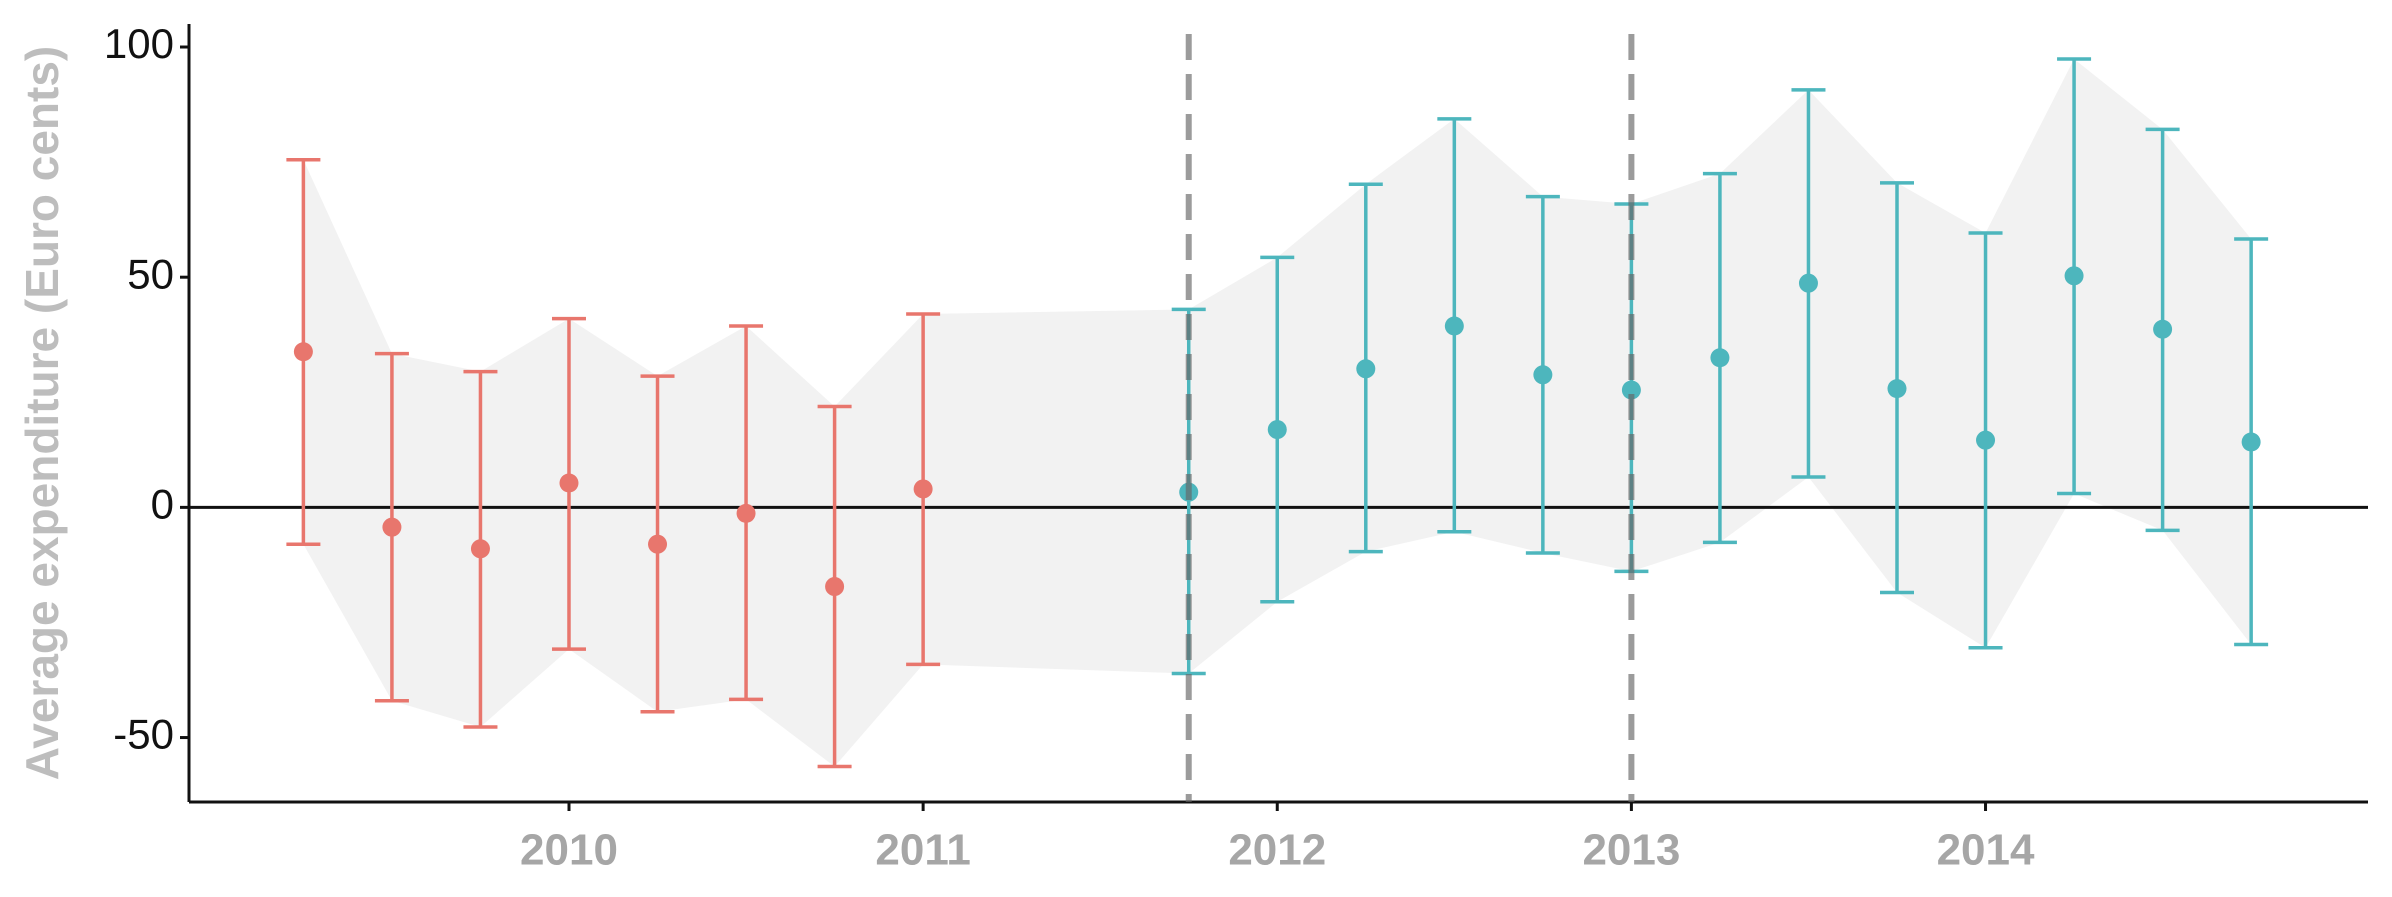 The width and height of the screenshot is (2392, 897). I want to click on x-tick-label: 2011, so click(922, 850).